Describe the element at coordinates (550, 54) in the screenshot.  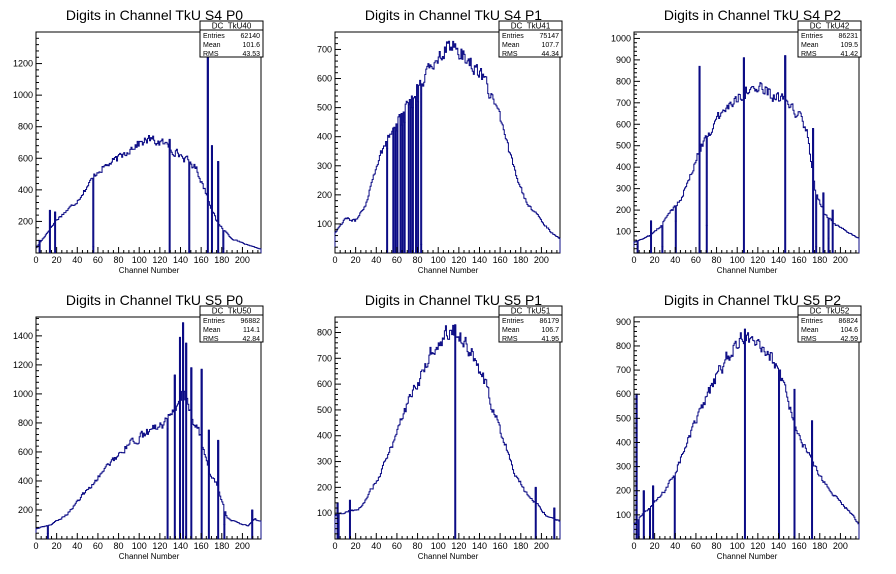
I see `stats-value: 44.34` at that location.